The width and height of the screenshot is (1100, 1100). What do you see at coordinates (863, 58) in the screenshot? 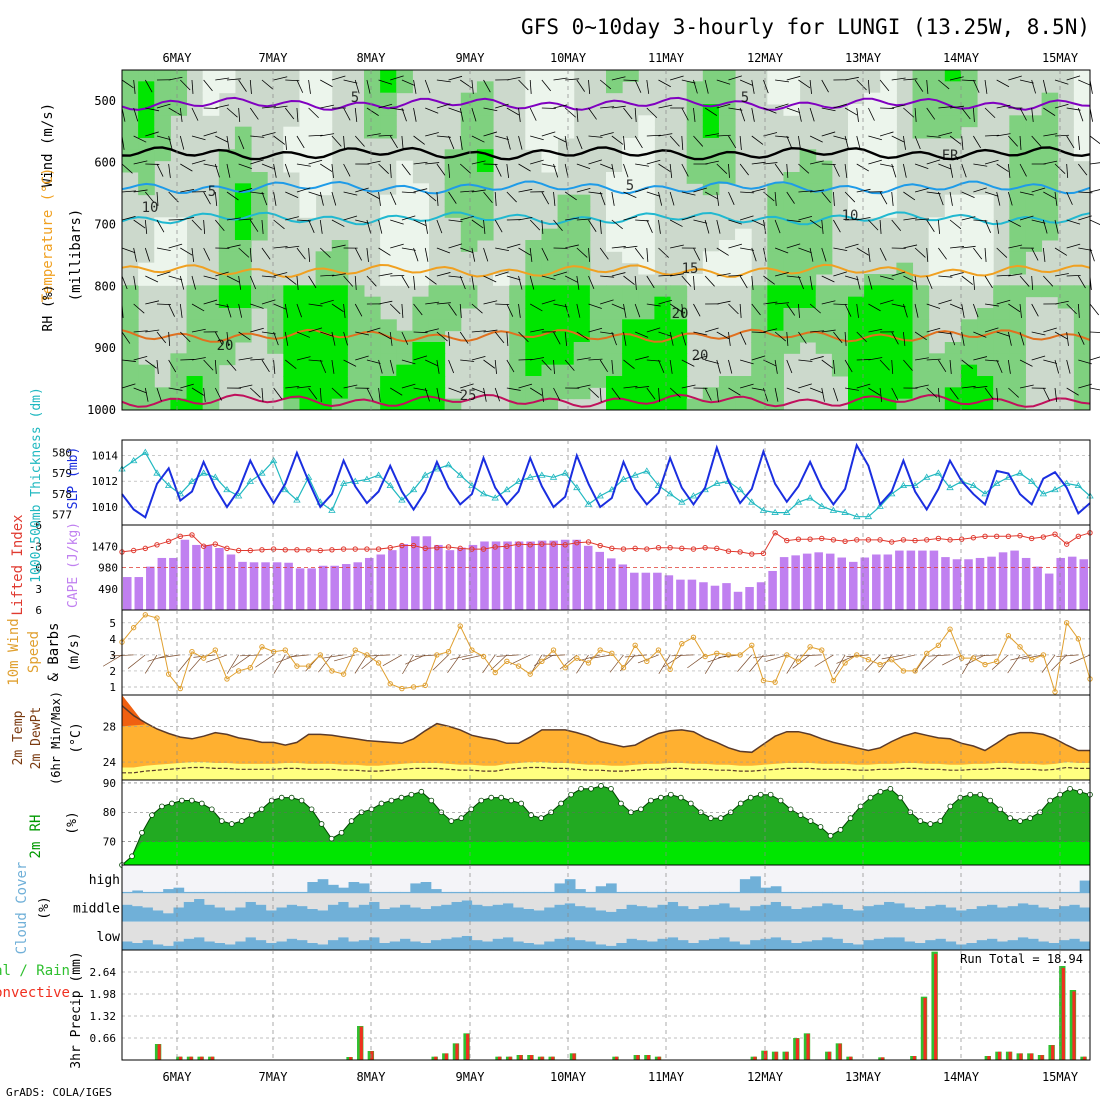
I see `date-label-top: 13MAY` at bounding box center [863, 58].